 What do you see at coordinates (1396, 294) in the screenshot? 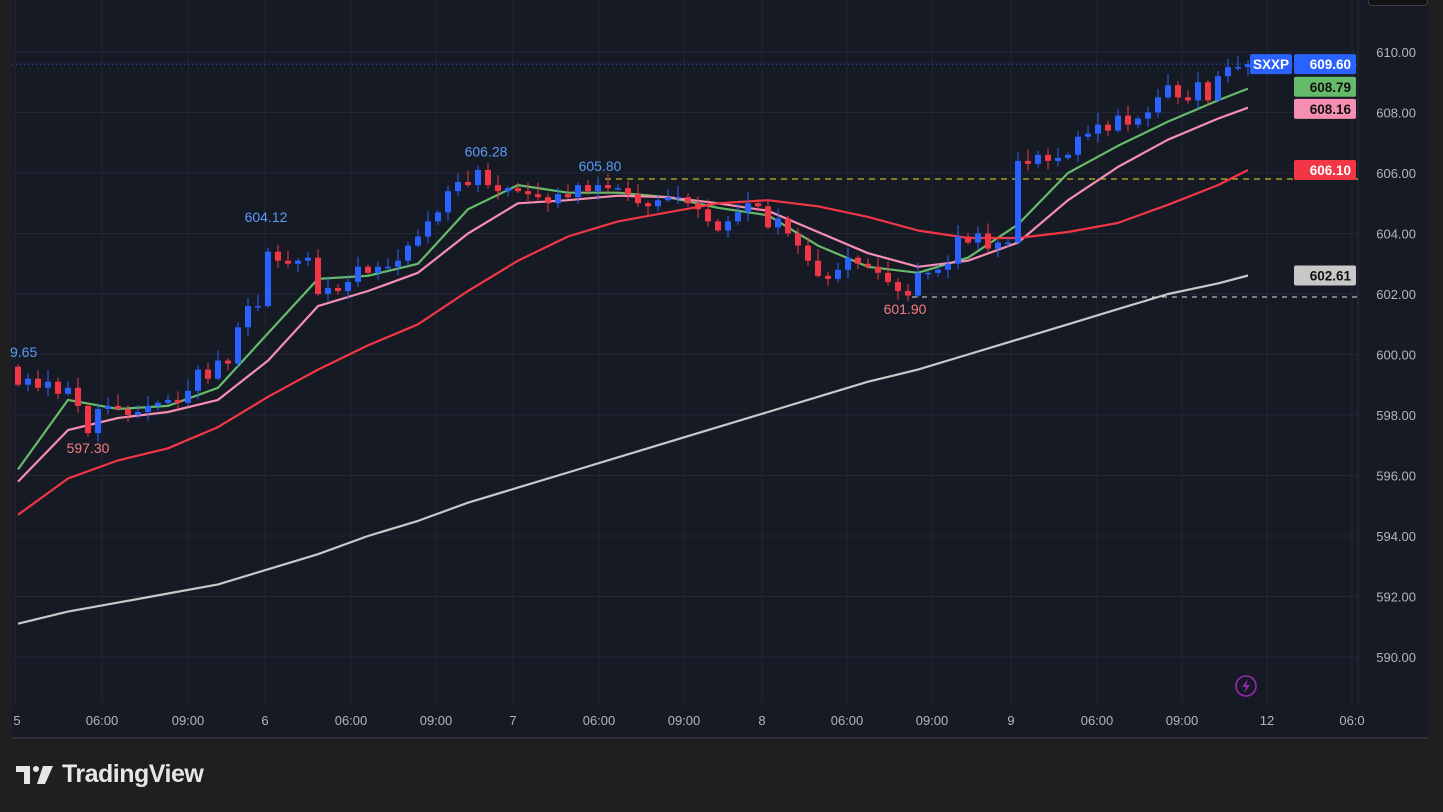
I see `y-tick-label: 602.00` at bounding box center [1396, 294].